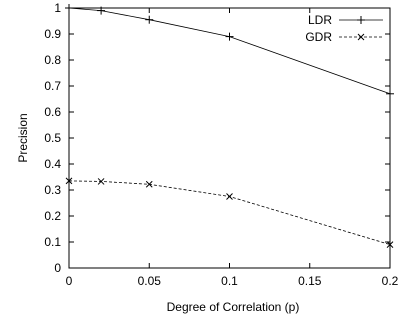 The width and height of the screenshot is (417, 324). I want to click on legend: LDR GDR, so click(344, 28).